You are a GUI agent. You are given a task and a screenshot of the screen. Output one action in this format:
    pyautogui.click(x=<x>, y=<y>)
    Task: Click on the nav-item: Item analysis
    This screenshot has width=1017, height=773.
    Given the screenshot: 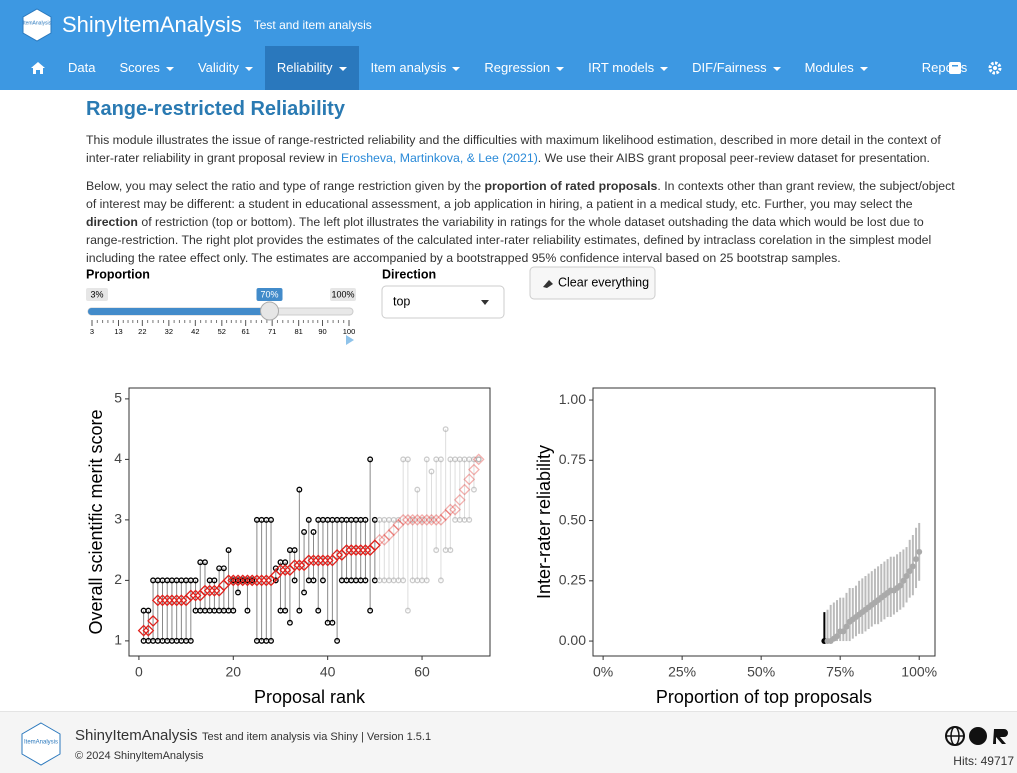 What is the action you would take?
    pyautogui.click(x=416, y=68)
    